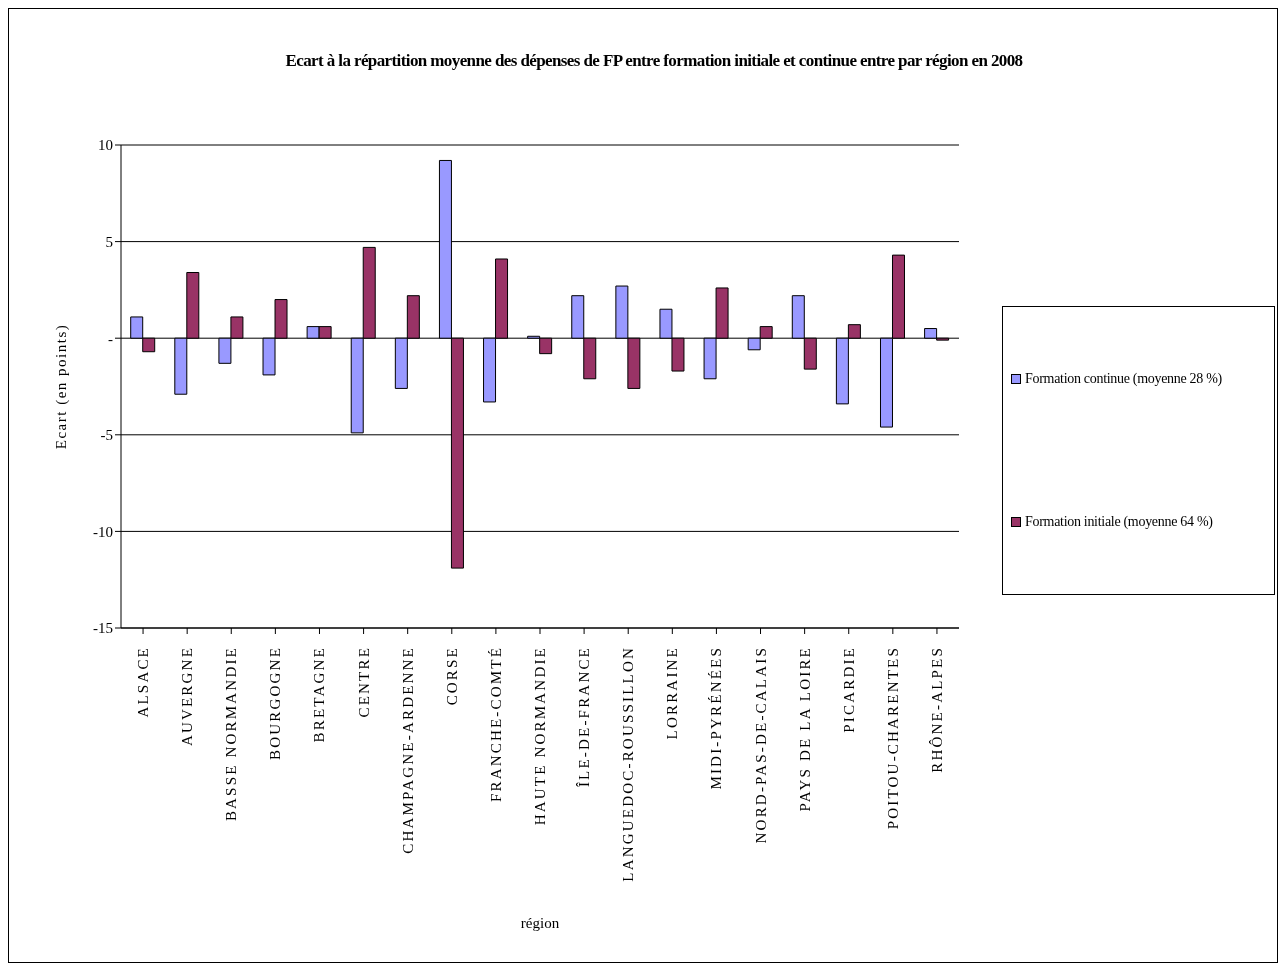  What do you see at coordinates (103, 628) in the screenshot?
I see `y-tick-label: -15` at bounding box center [103, 628].